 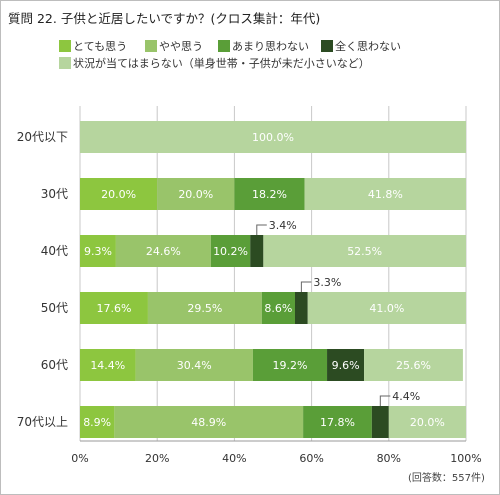 What do you see at coordinates (42, 422) in the screenshot?
I see `category-label: 70代以上` at bounding box center [42, 422].